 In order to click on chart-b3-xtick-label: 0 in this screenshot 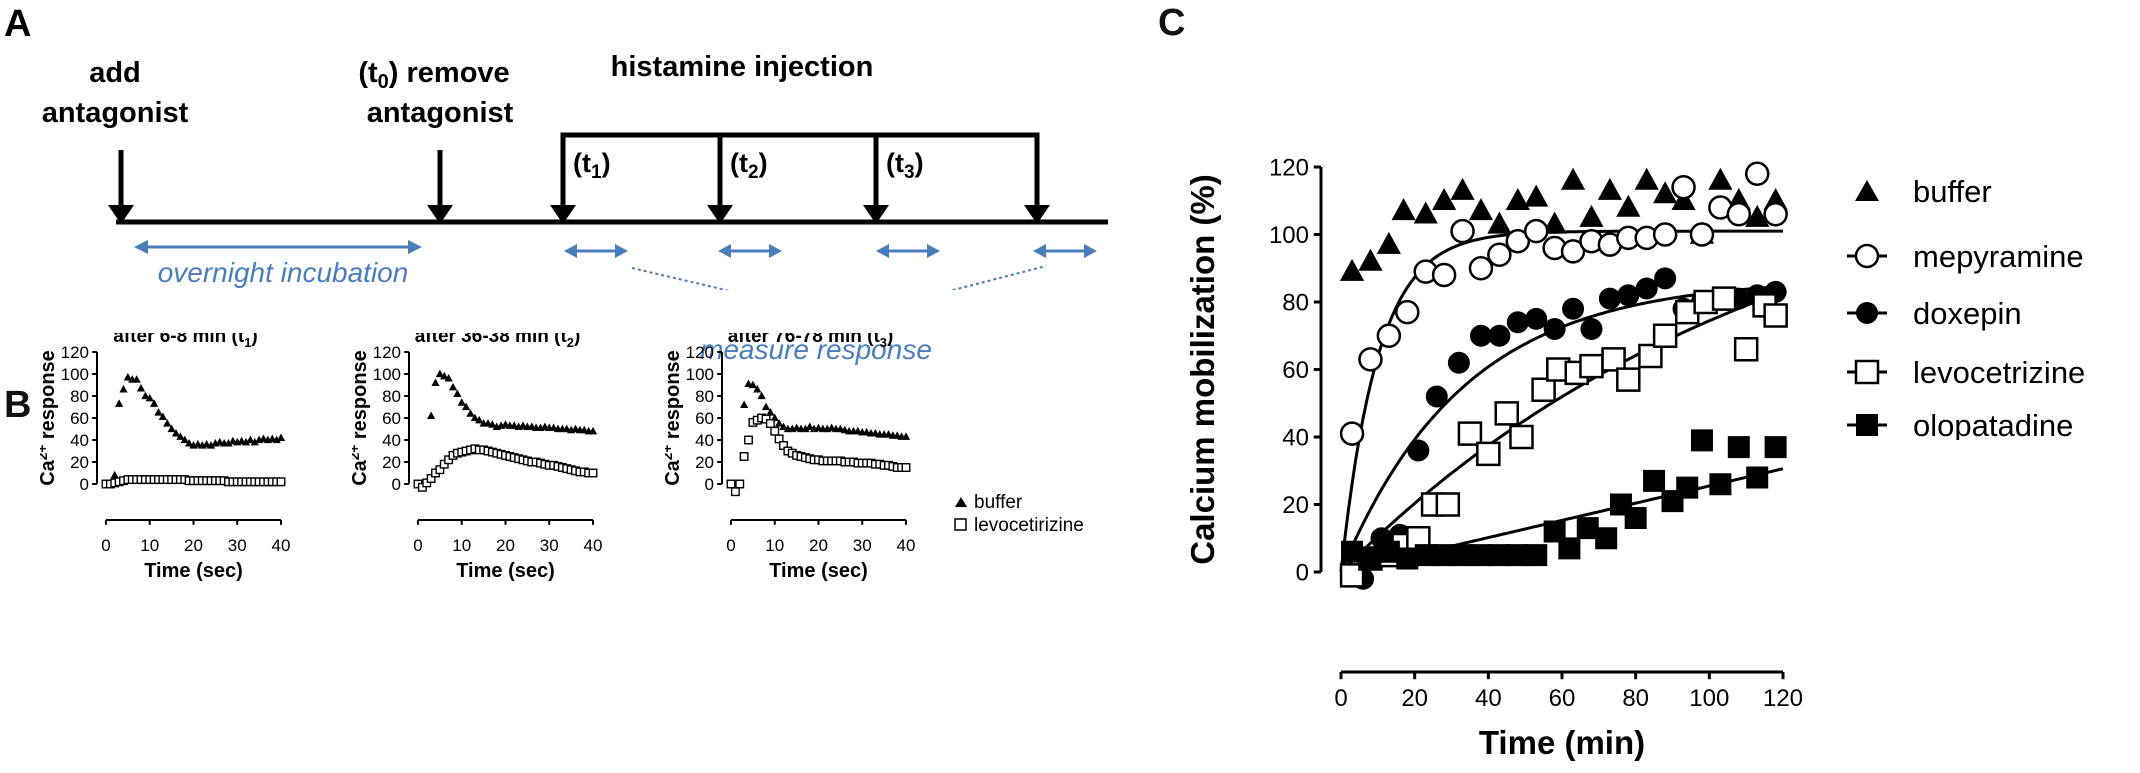, I will do `click(730, 545)`.